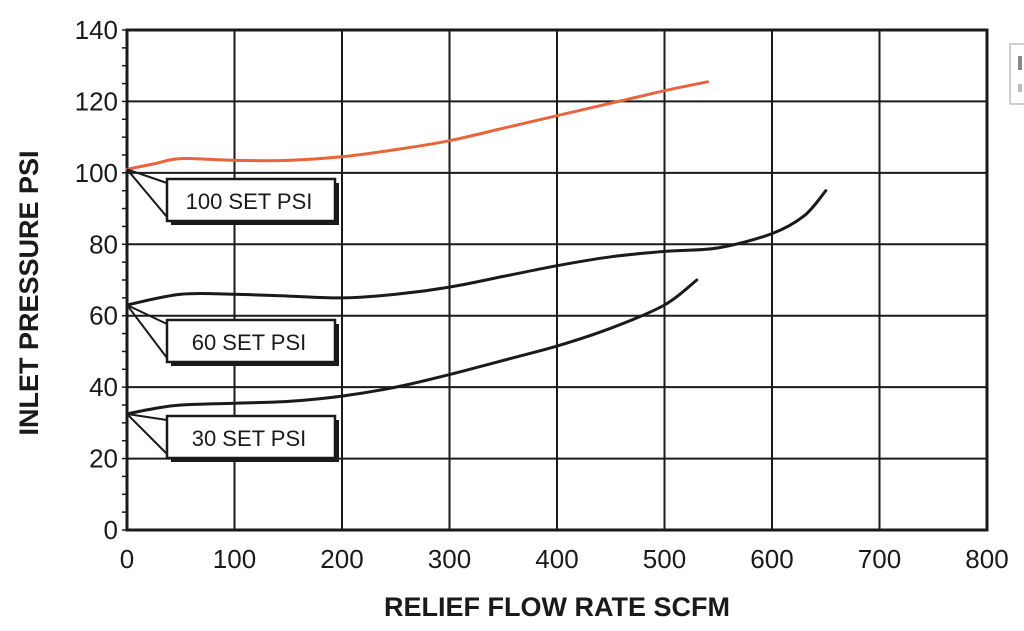 The image size is (1024, 631). What do you see at coordinates (986, 559) in the screenshot?
I see `x-tick-label-8: 800` at bounding box center [986, 559].